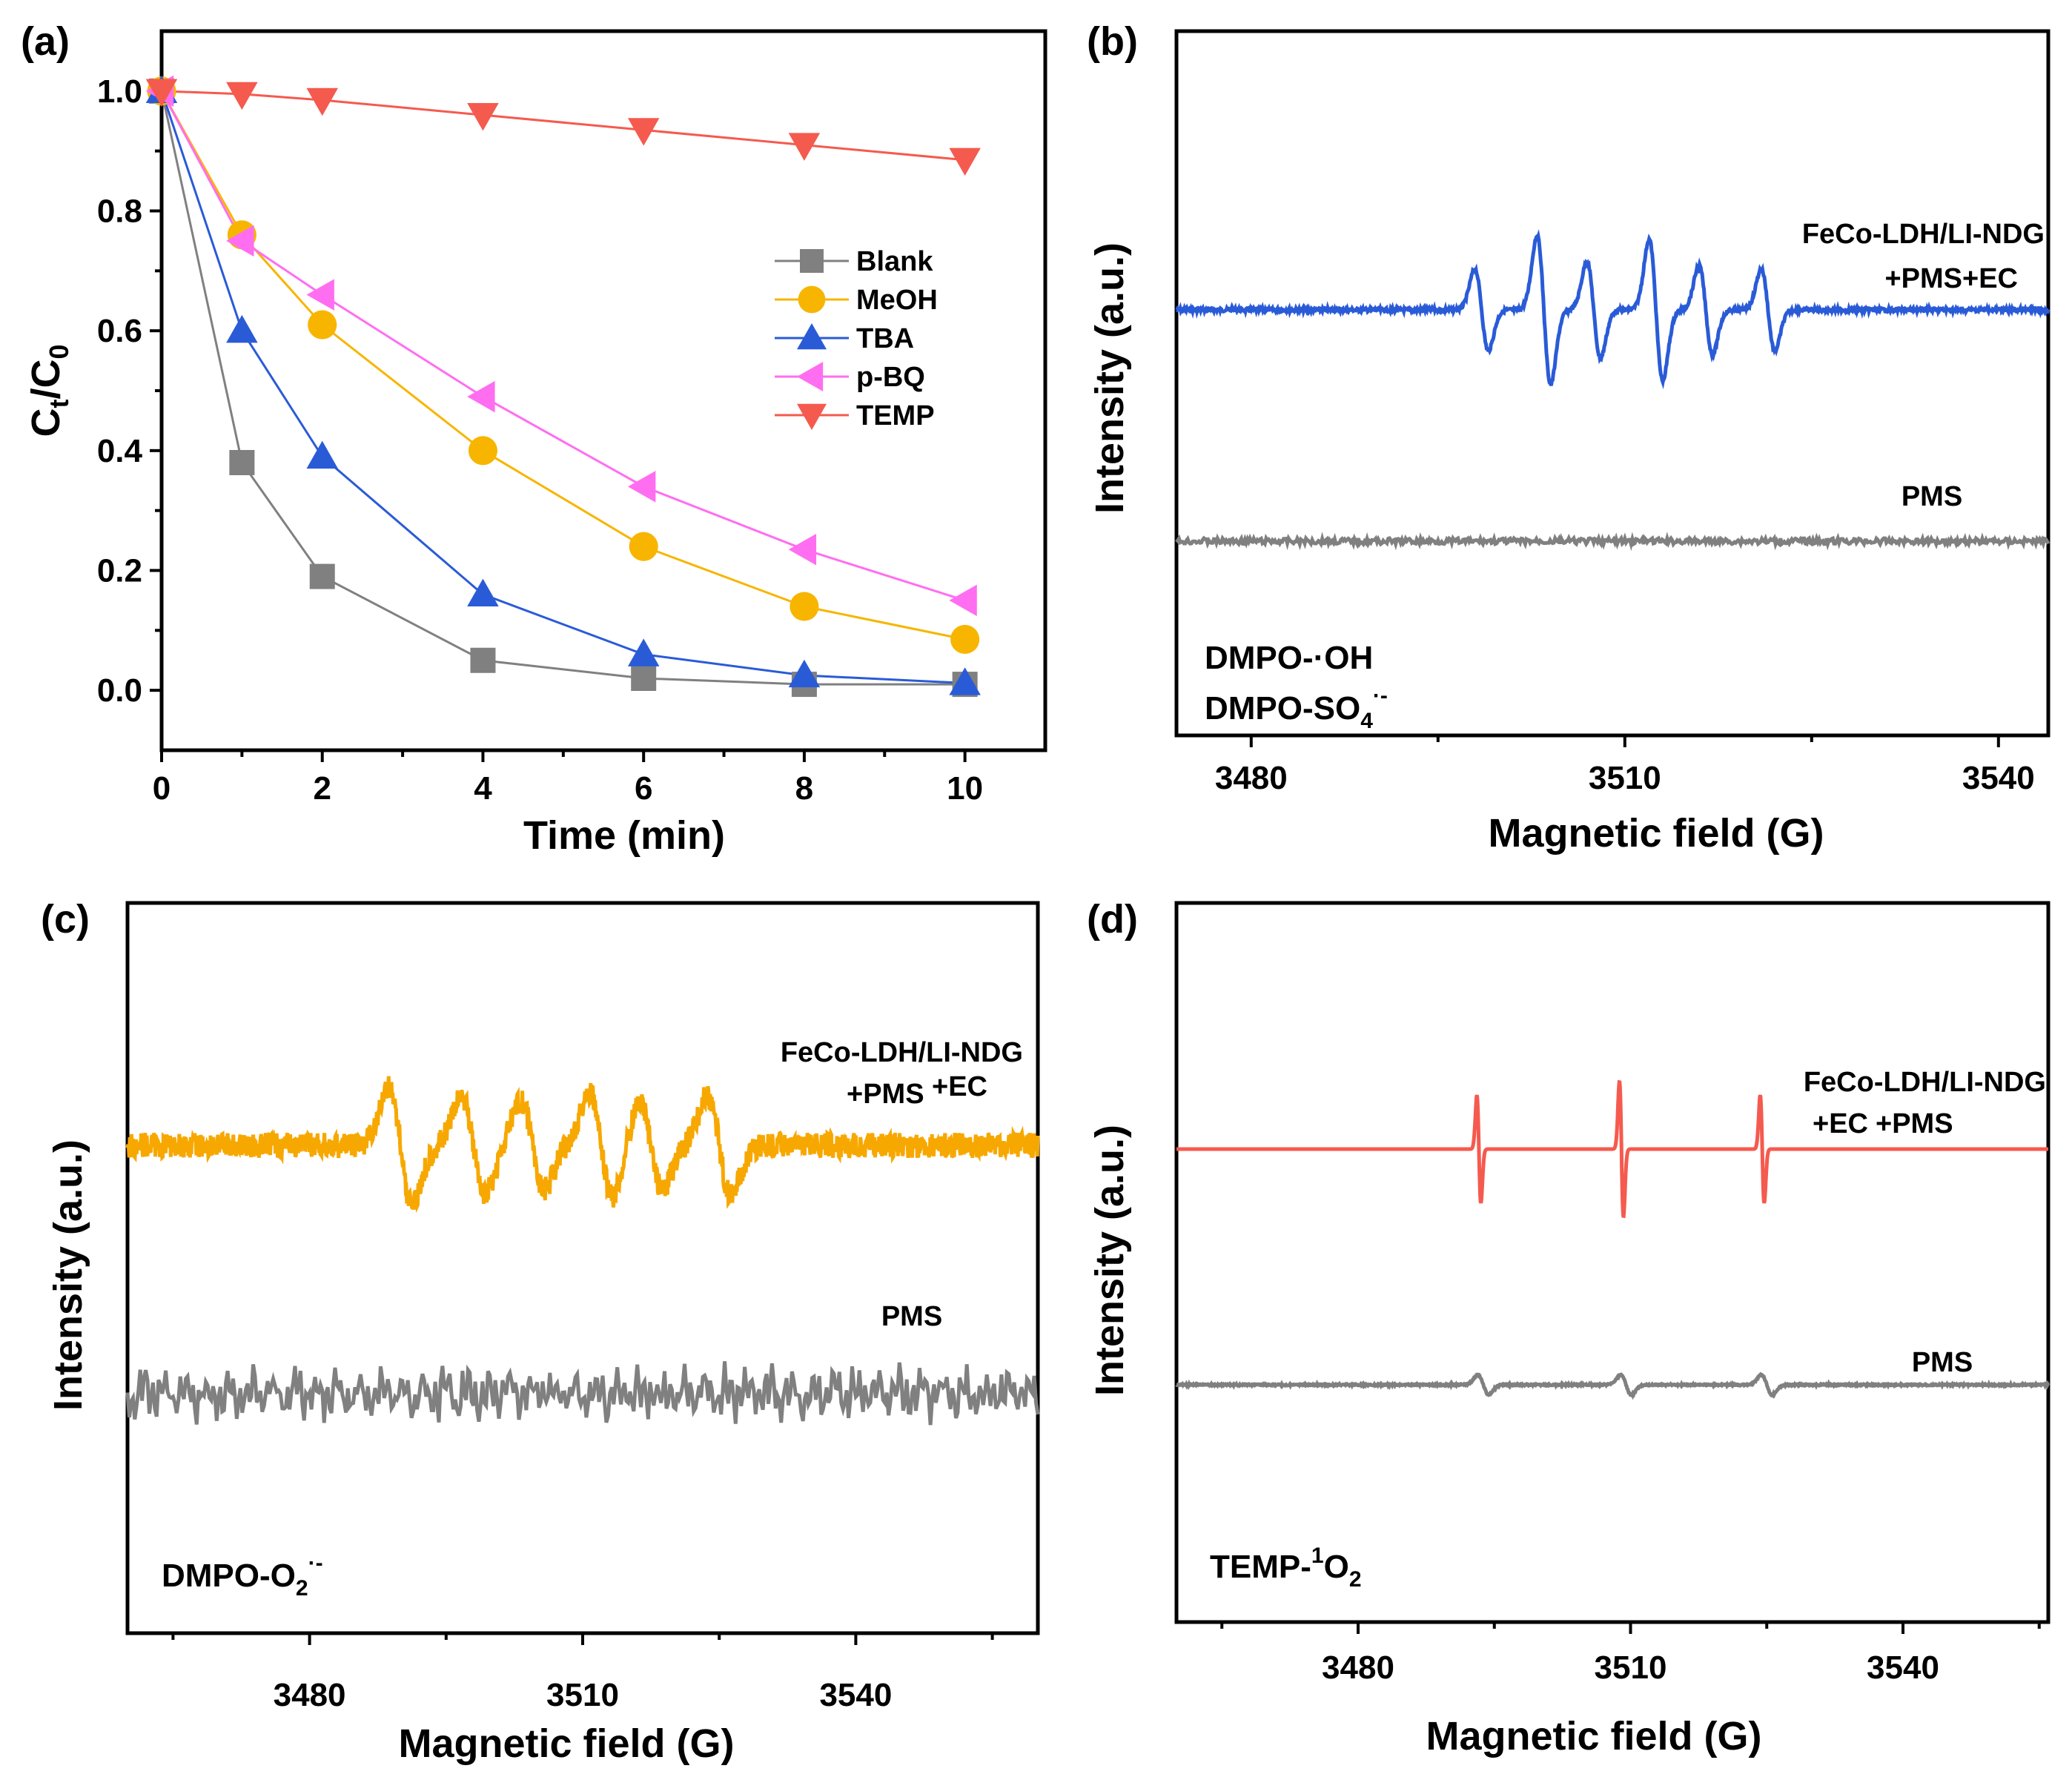  I want to click on series-line-meoh, so click(562, 365).